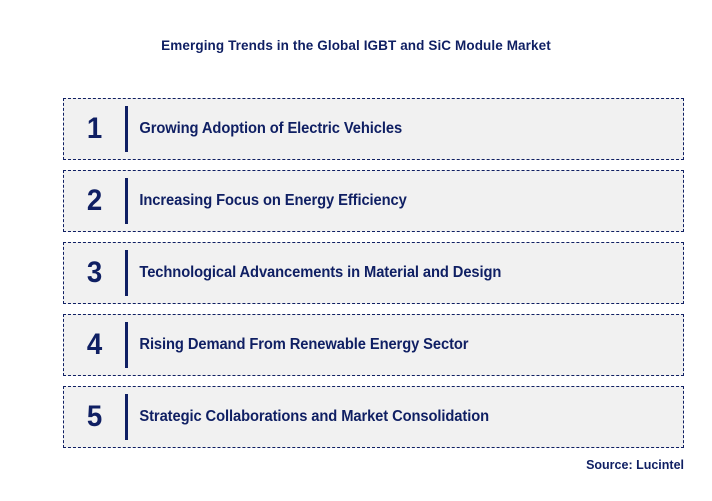 The height and width of the screenshot is (501, 712). What do you see at coordinates (94, 344) in the screenshot?
I see `trend-number: 4` at bounding box center [94, 344].